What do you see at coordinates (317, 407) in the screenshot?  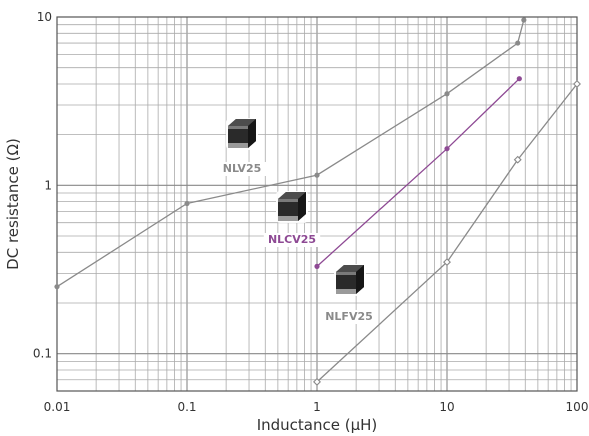 I see `x-tick-label: 1` at bounding box center [317, 407].